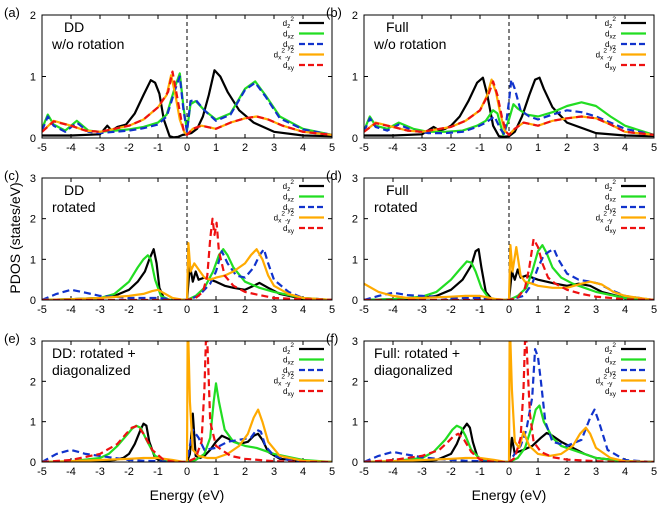 Image resolution: width=664 pixels, height=509 pixels. Describe the element at coordinates (12, 338) in the screenshot. I see `panel-tag: (e)` at that location.